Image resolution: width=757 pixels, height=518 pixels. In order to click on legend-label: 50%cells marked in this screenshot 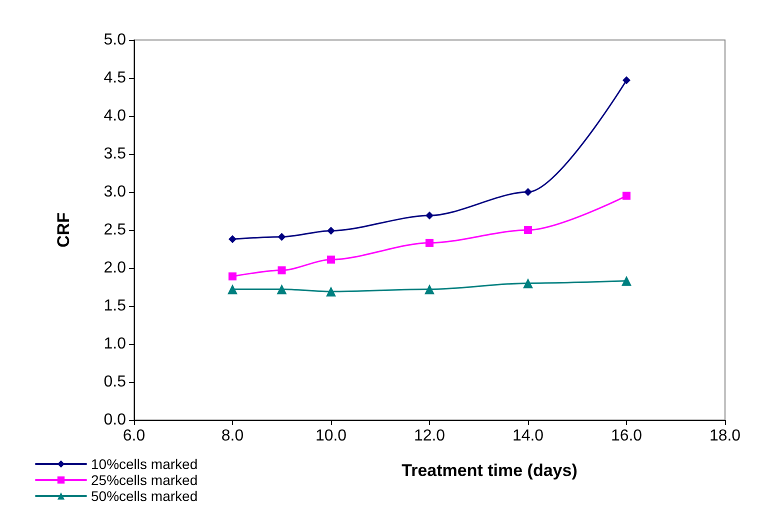, I will do `click(144, 496)`.